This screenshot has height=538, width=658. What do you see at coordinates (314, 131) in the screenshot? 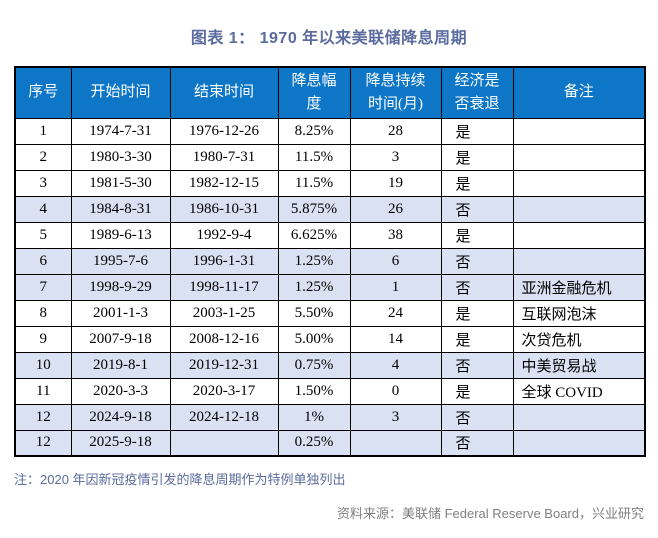
I see `cell-cut: 8.25%` at bounding box center [314, 131].